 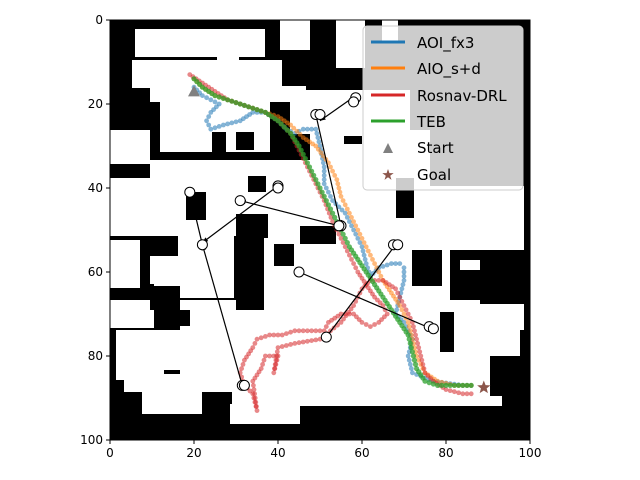 What do you see at coordinates (388, 174) in the screenshot?
I see `legend-goal-marker` at bounding box center [388, 174].